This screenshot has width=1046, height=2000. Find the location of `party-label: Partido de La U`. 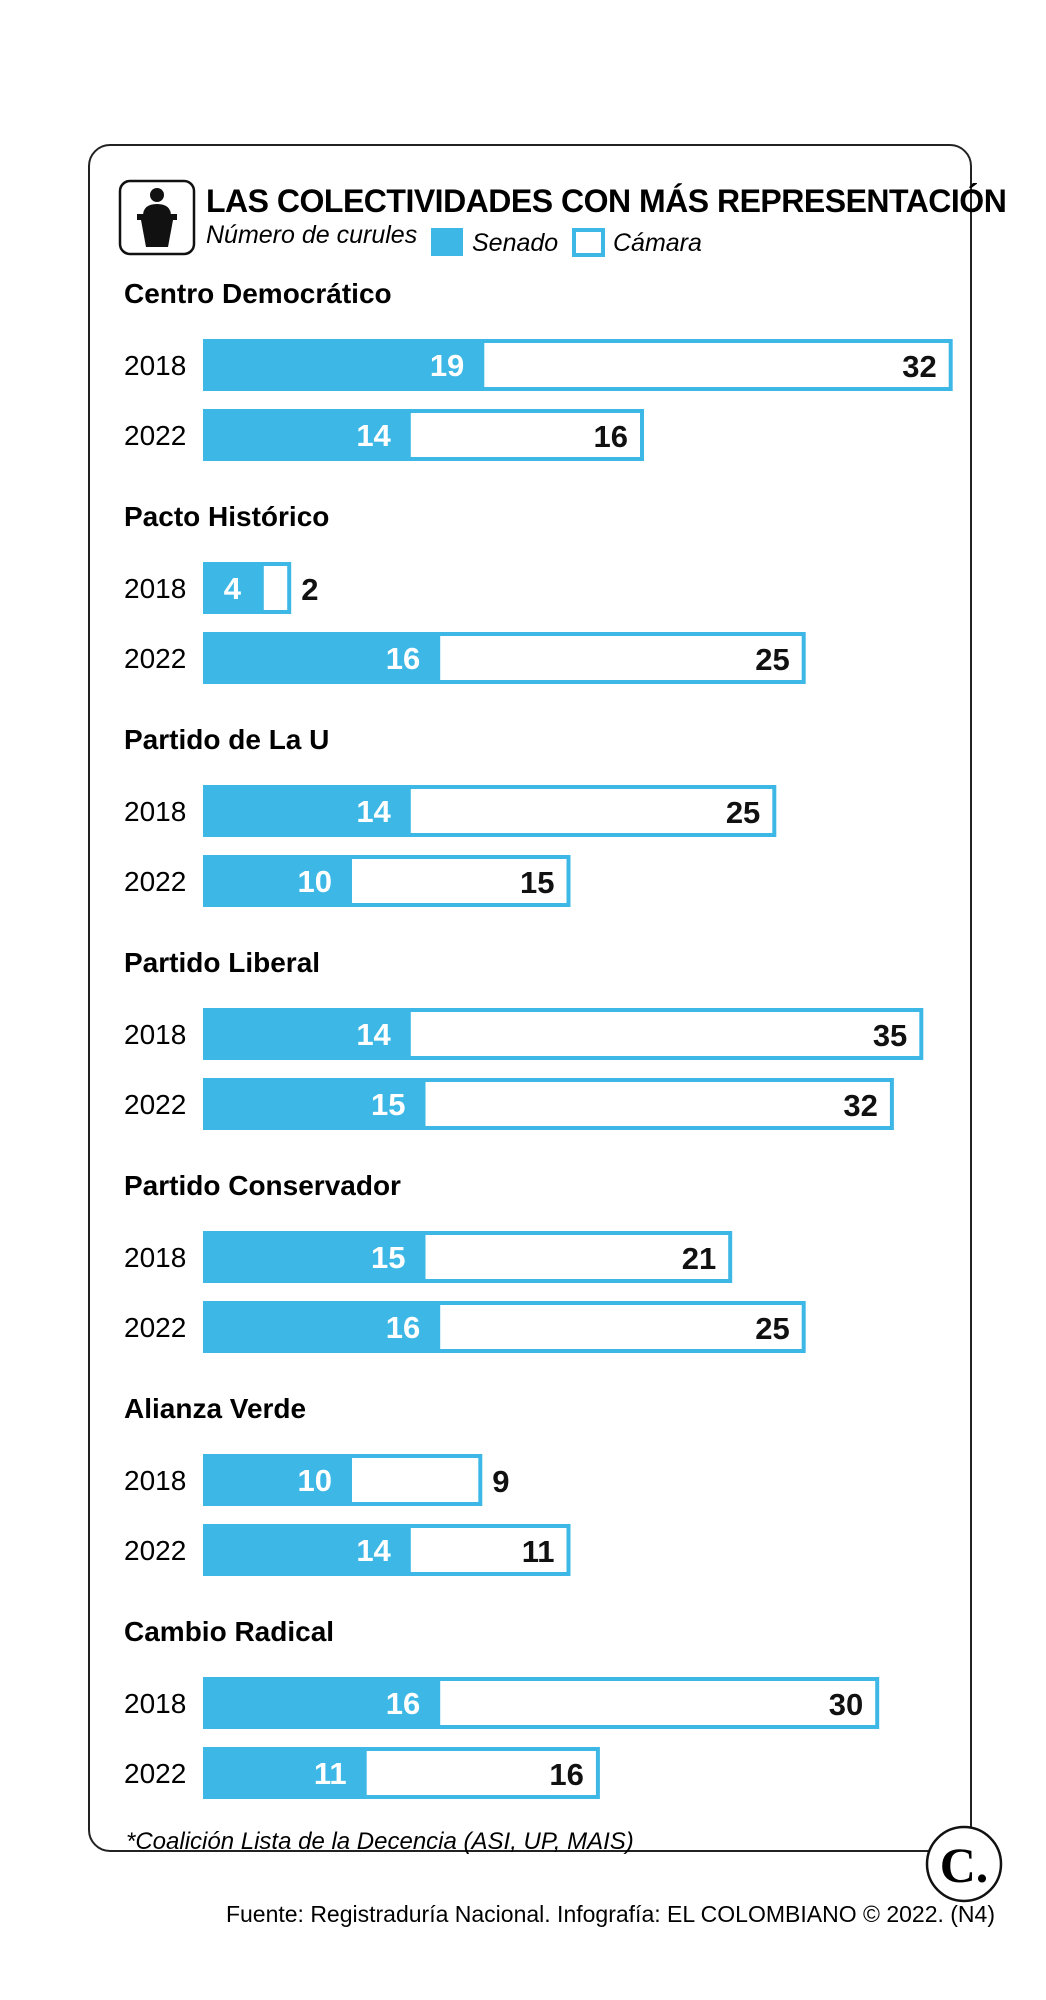

party-label: Partido de La U is located at coordinates (226, 739).